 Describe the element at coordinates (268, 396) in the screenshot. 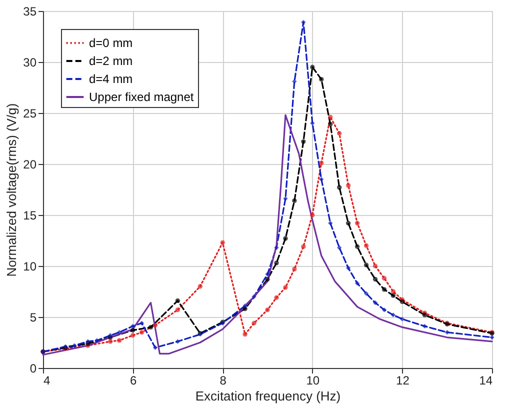

I see `x-axis-title: Excitation frequency (Hz)` at that location.